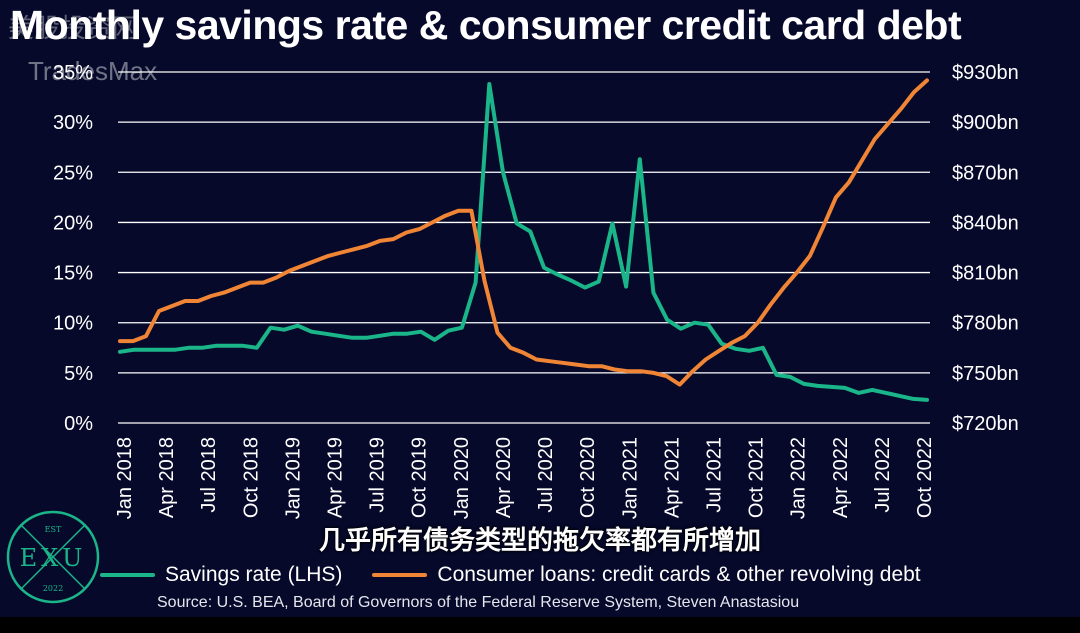 This screenshot has height=633, width=1080. What do you see at coordinates (53, 529) in the screenshot?
I see `logo-est: EST` at bounding box center [53, 529].